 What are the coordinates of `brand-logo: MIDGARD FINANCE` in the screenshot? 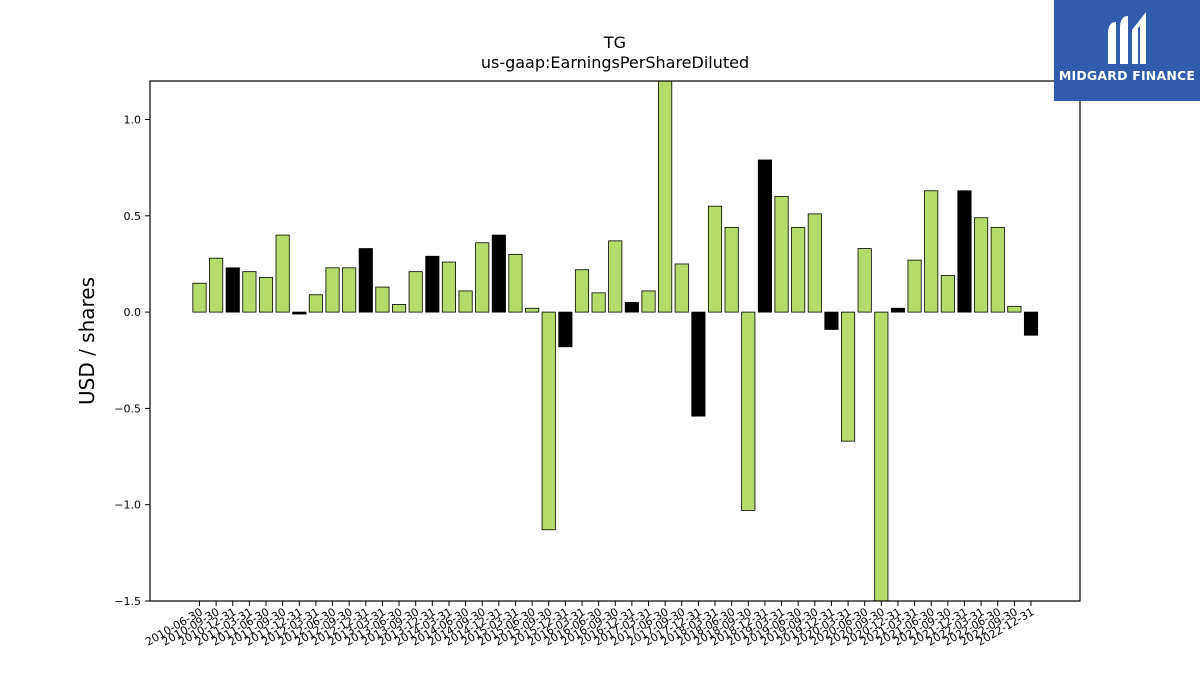 It's located at (1127, 50).